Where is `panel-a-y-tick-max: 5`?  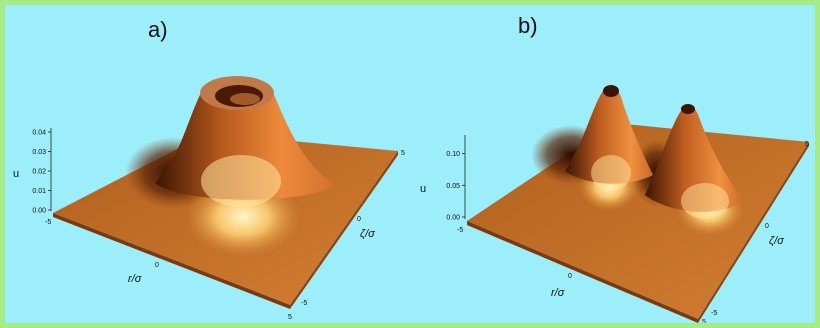 panel-a-y-tick-max: 5 is located at coordinates (403, 153).